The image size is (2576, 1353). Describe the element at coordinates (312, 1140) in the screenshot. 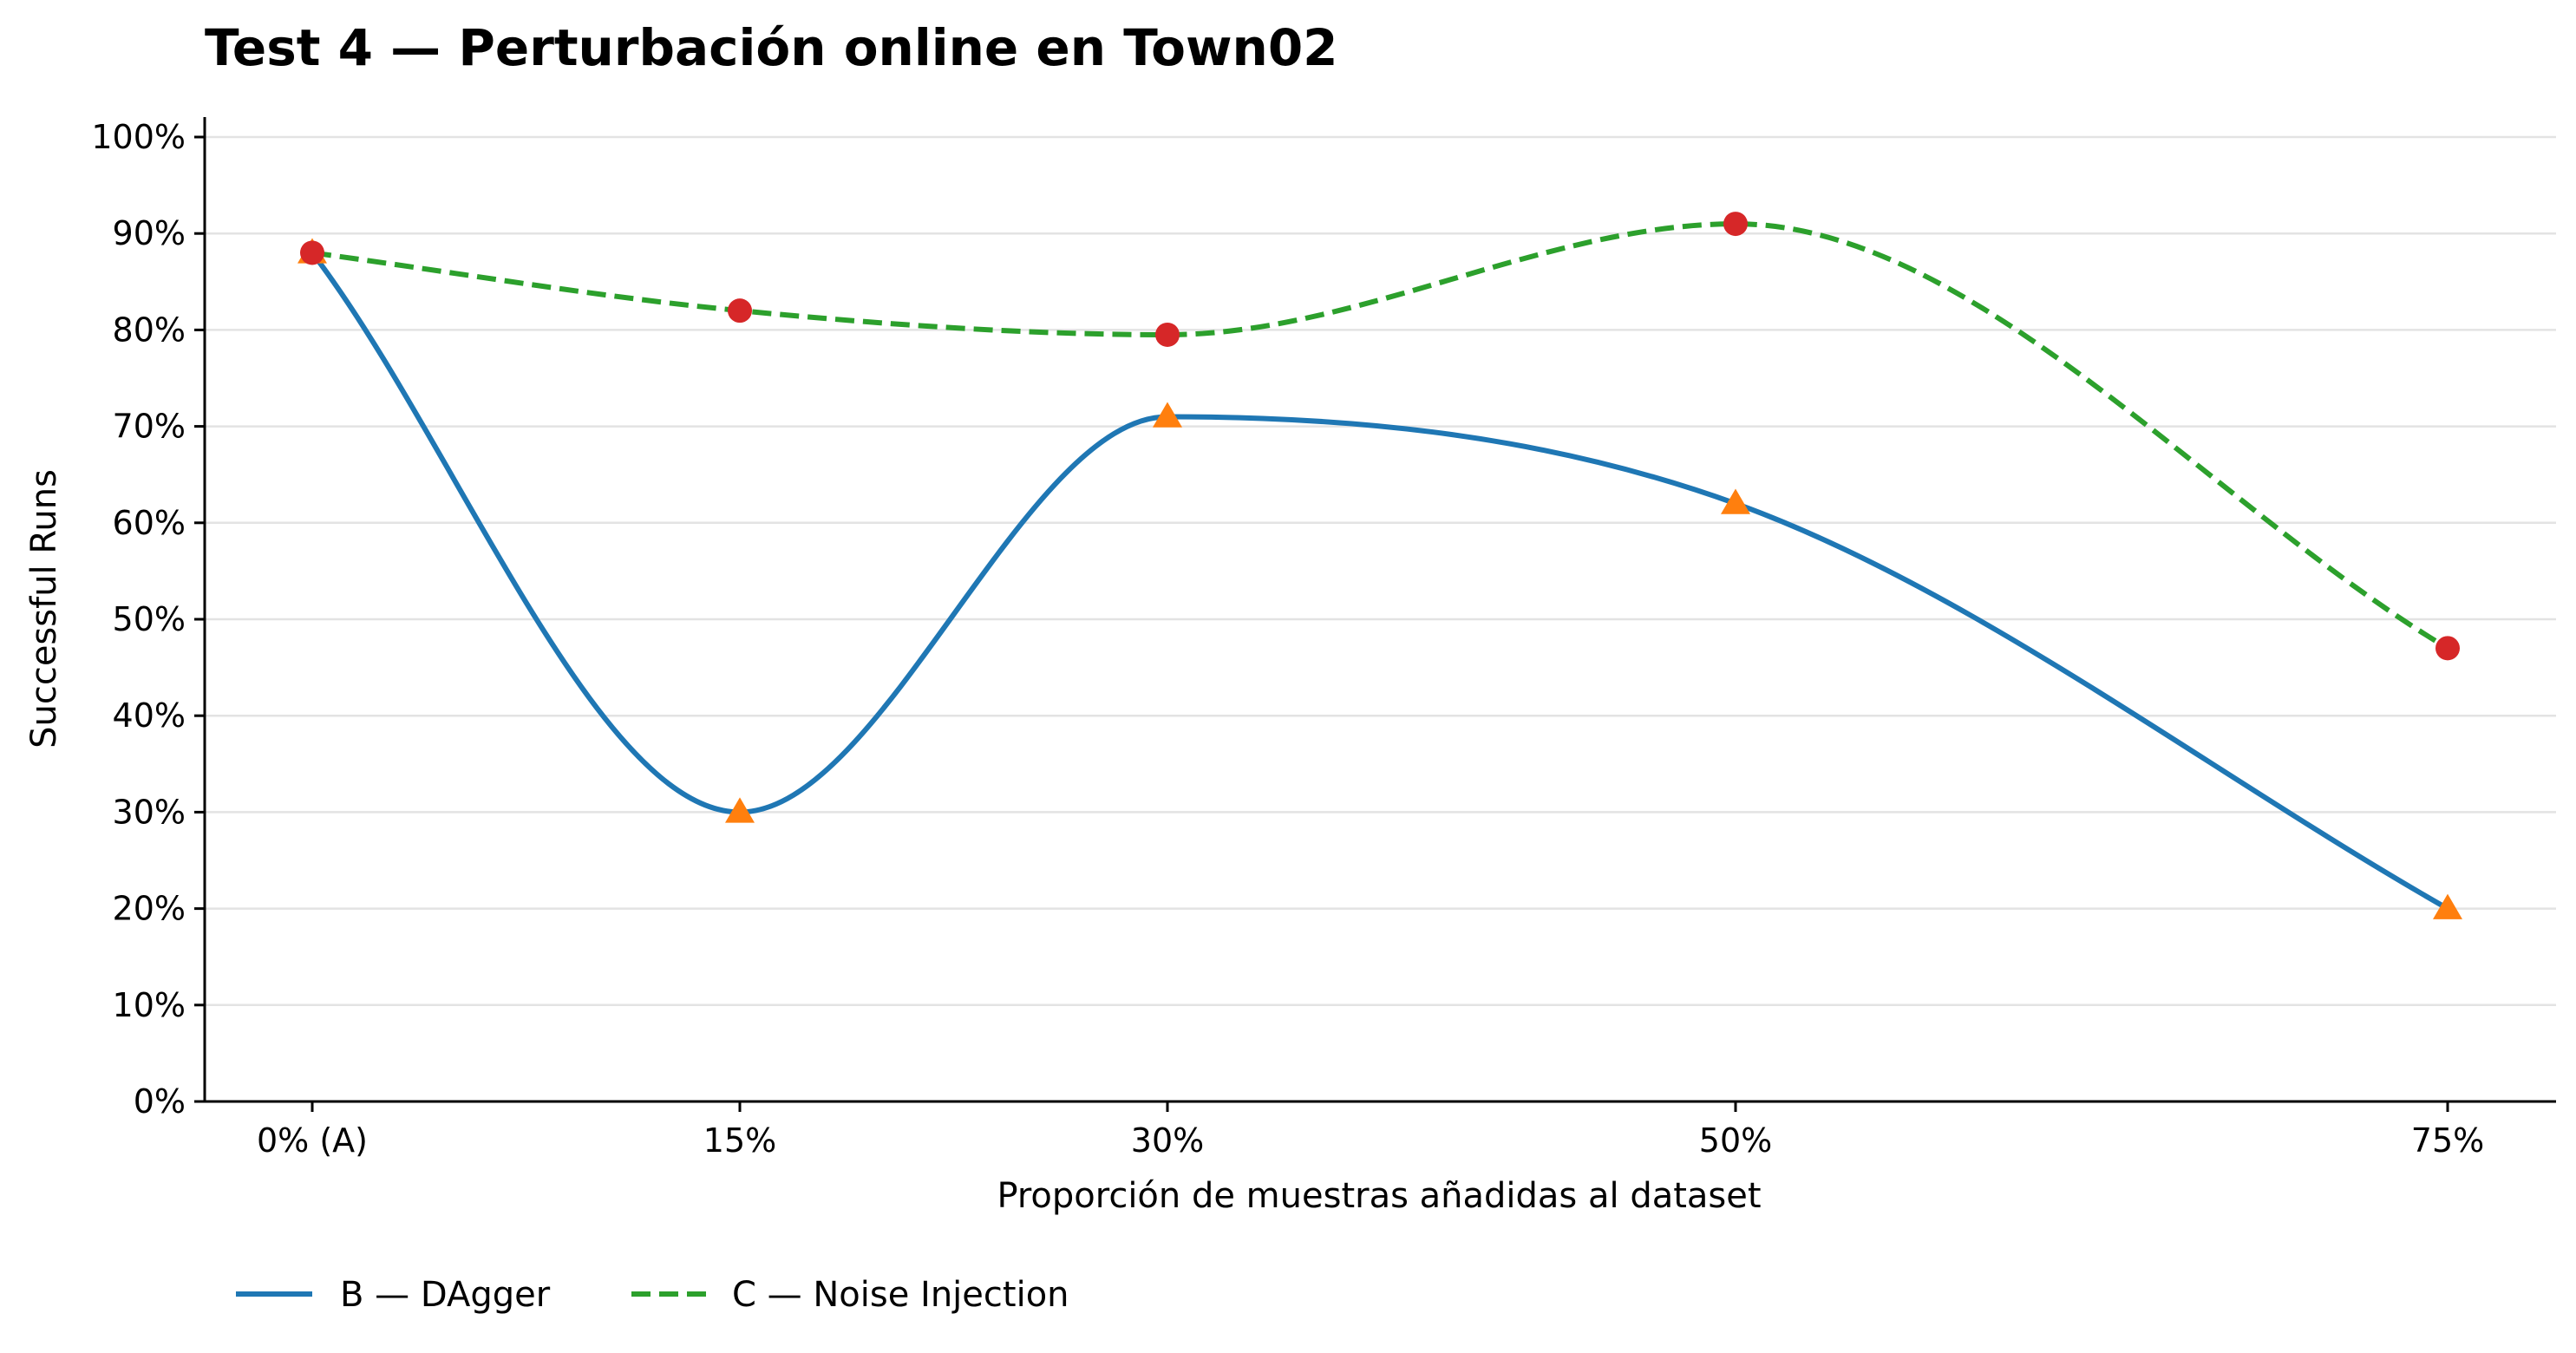

I see `x-tick-label: 0% (A)` at that location.